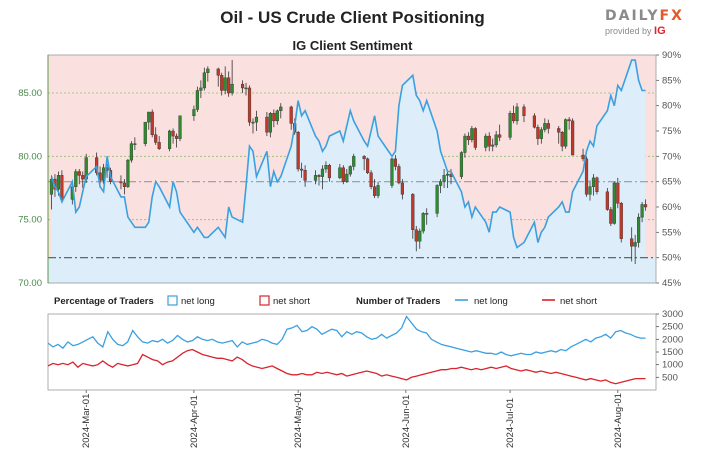 The height and width of the screenshot is (457, 705). Describe the element at coordinates (628, 31) in the screenshot. I see `logo-provided-by: provided by` at that location.